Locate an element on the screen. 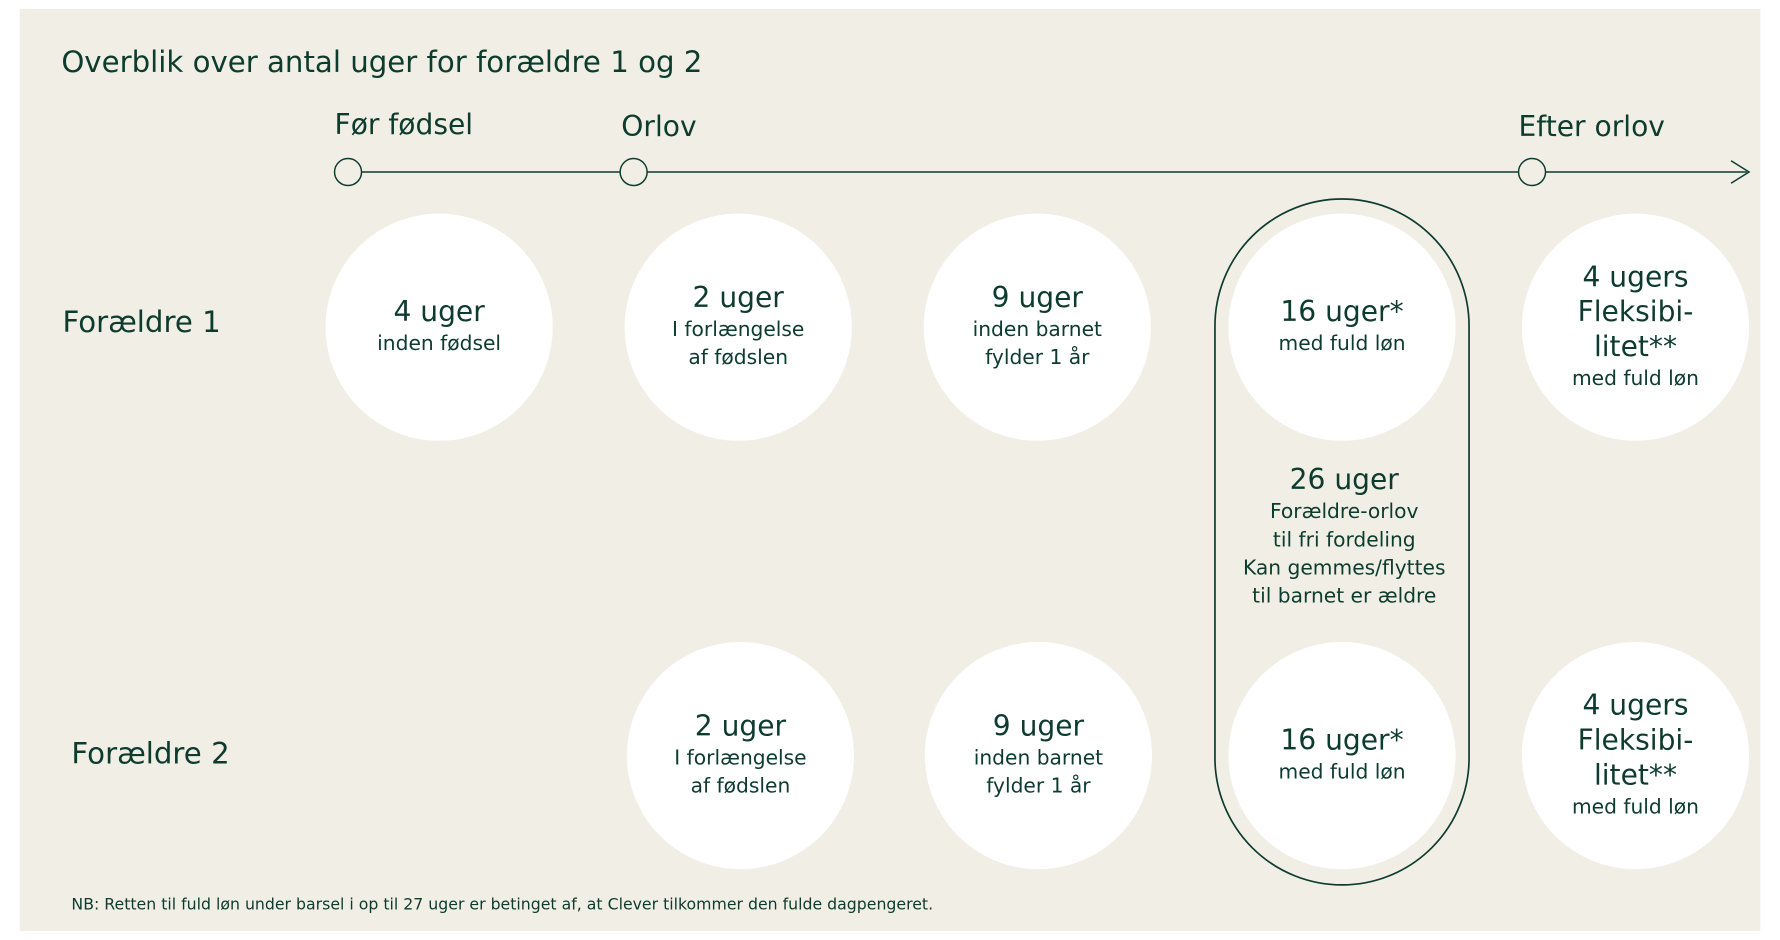 This screenshot has width=1780, height=940. circle-text: inden fødsel is located at coordinates (439, 343).